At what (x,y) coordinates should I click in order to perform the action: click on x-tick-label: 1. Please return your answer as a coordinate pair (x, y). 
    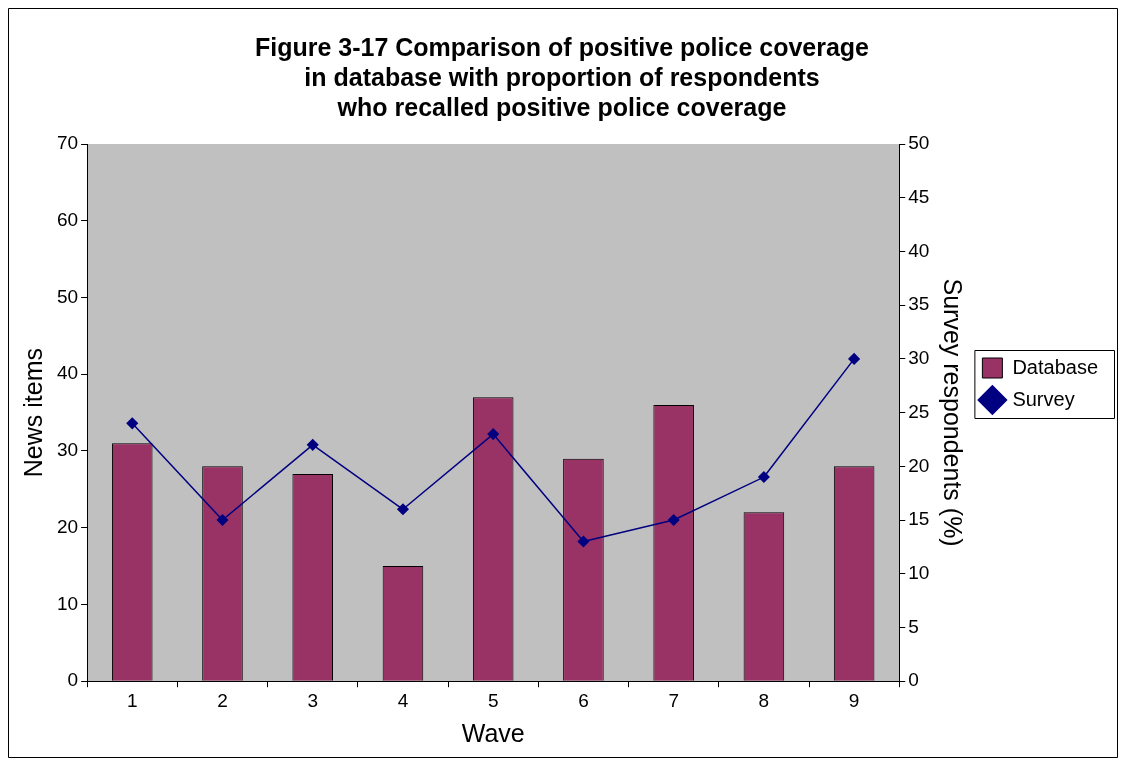
    Looking at the image, I should click on (132, 700).